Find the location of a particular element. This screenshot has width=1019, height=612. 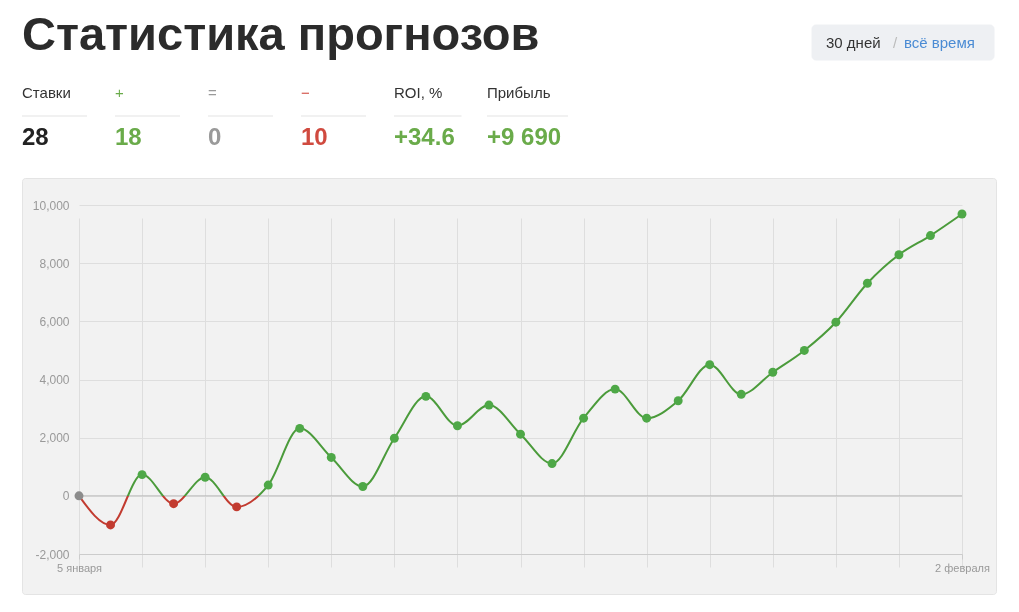

y-tick-label: 0 is located at coordinates (66, 496).